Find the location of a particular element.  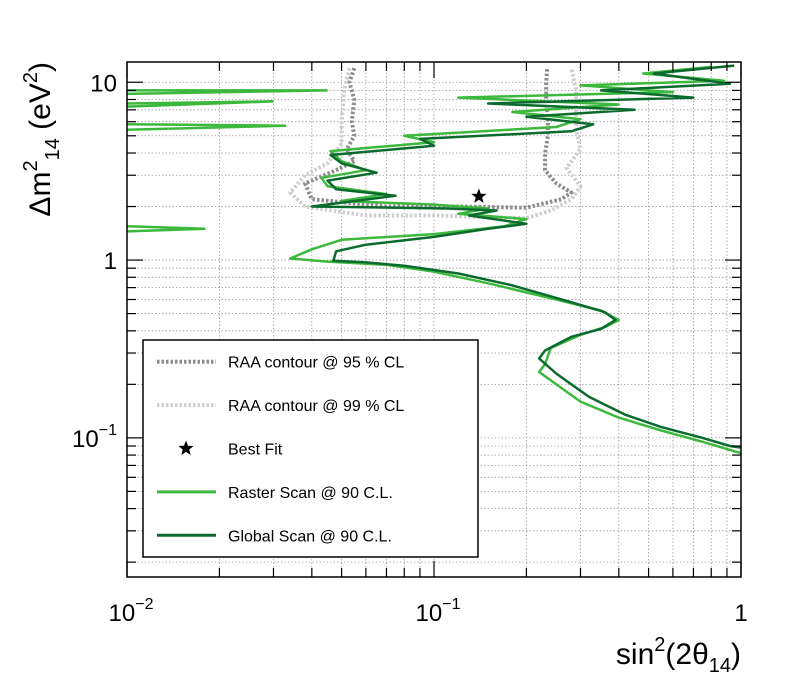

y-tick-label-part: 1 is located at coordinates (110, 261).